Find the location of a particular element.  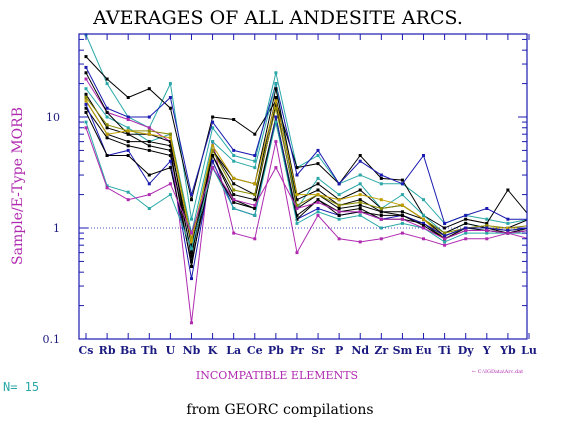

x-tick-label: Lu is located at coordinates (529, 350).